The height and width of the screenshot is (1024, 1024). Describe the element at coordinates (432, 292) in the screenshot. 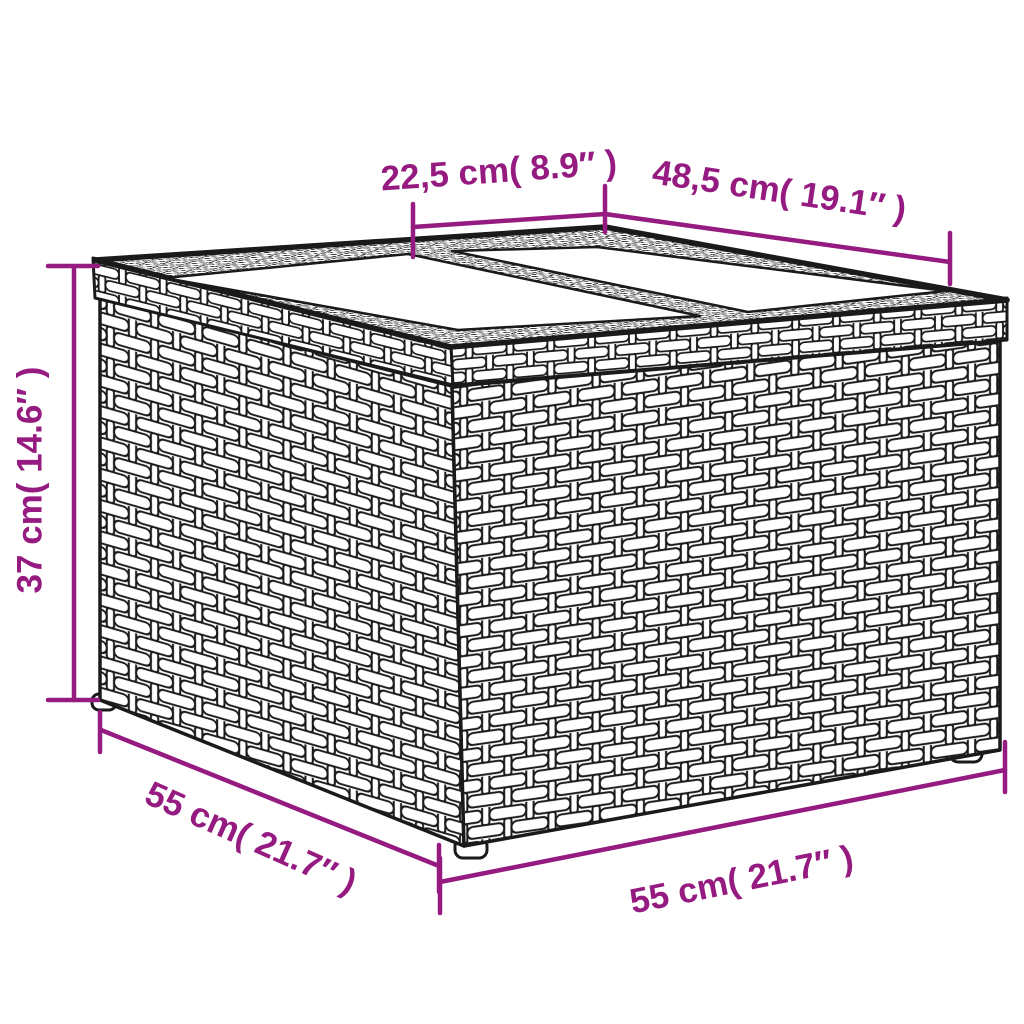

I see `glass-panel-left` at that location.